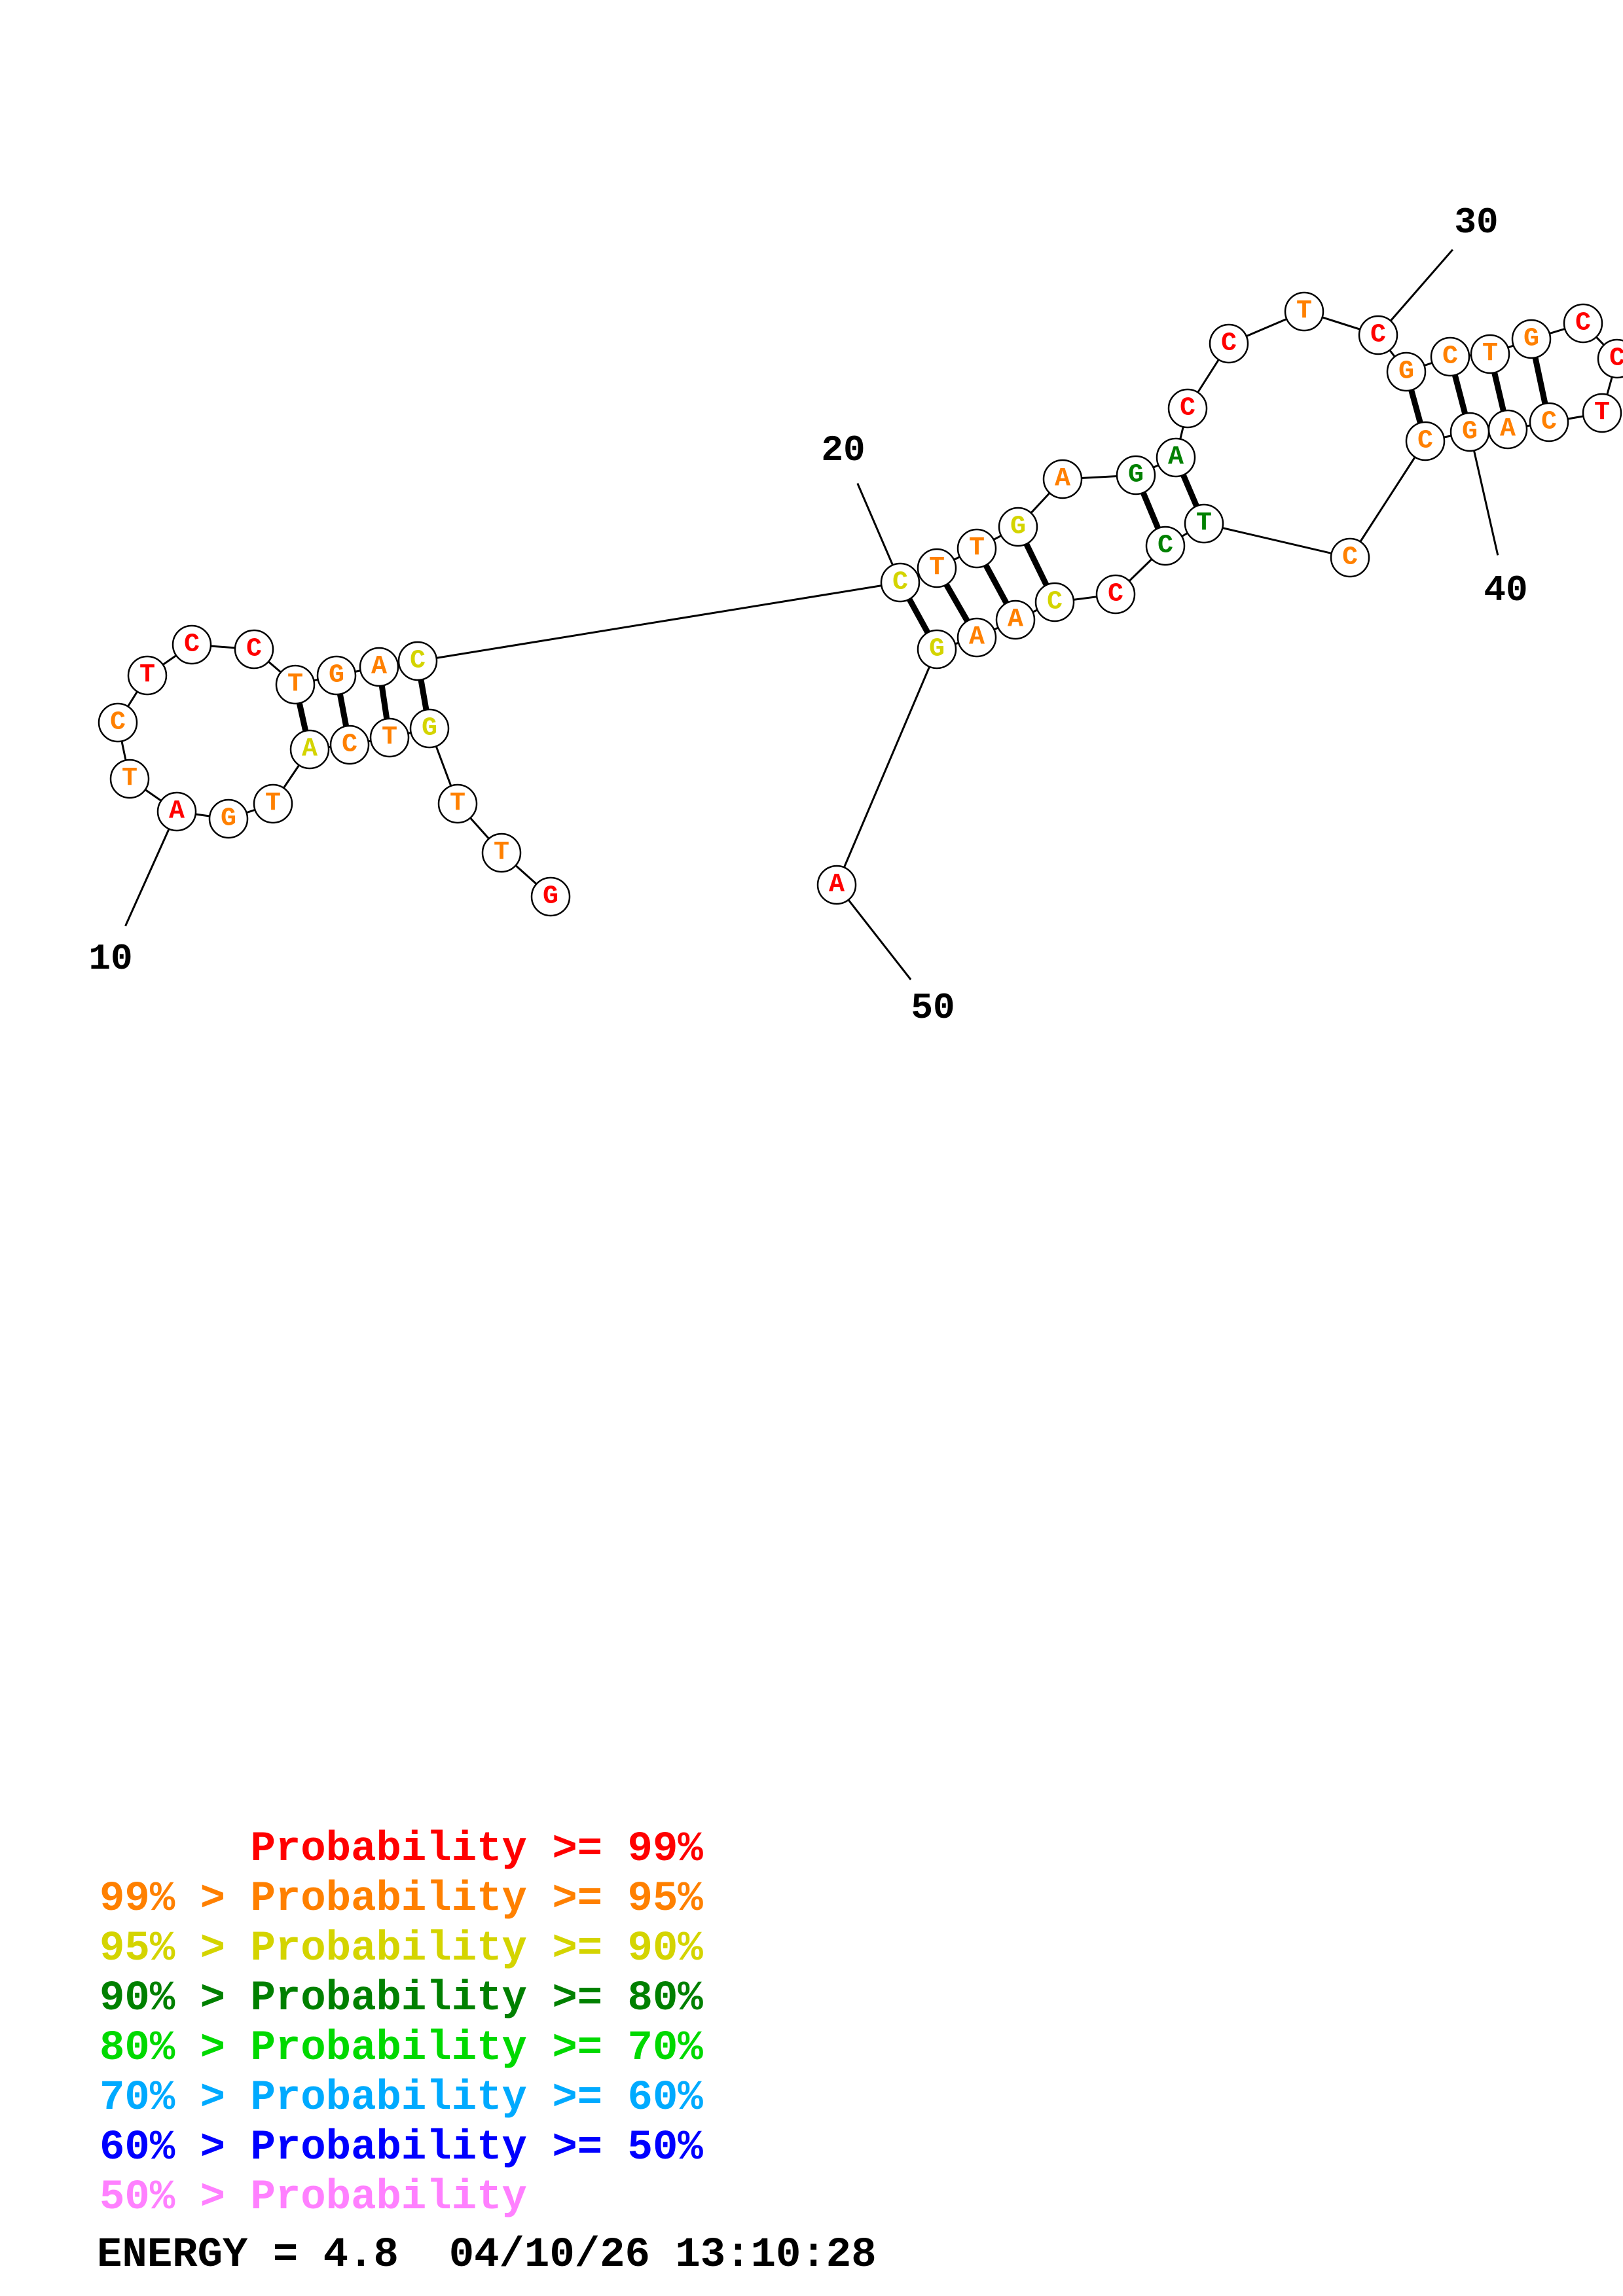 This screenshot has width=1623, height=2296. What do you see at coordinates (843, 450) in the screenshot?
I see `position-label: 20` at bounding box center [843, 450].